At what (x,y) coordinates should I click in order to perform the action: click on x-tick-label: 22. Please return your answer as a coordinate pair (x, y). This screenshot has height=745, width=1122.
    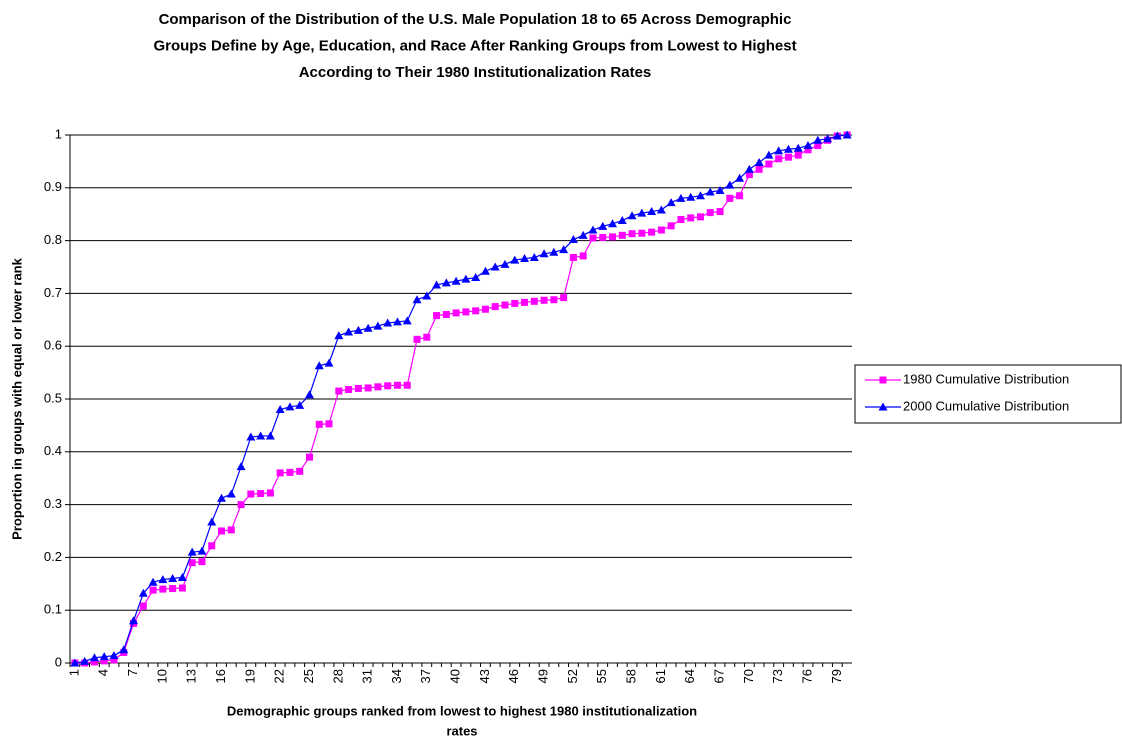
    Looking at the image, I should click on (279, 676).